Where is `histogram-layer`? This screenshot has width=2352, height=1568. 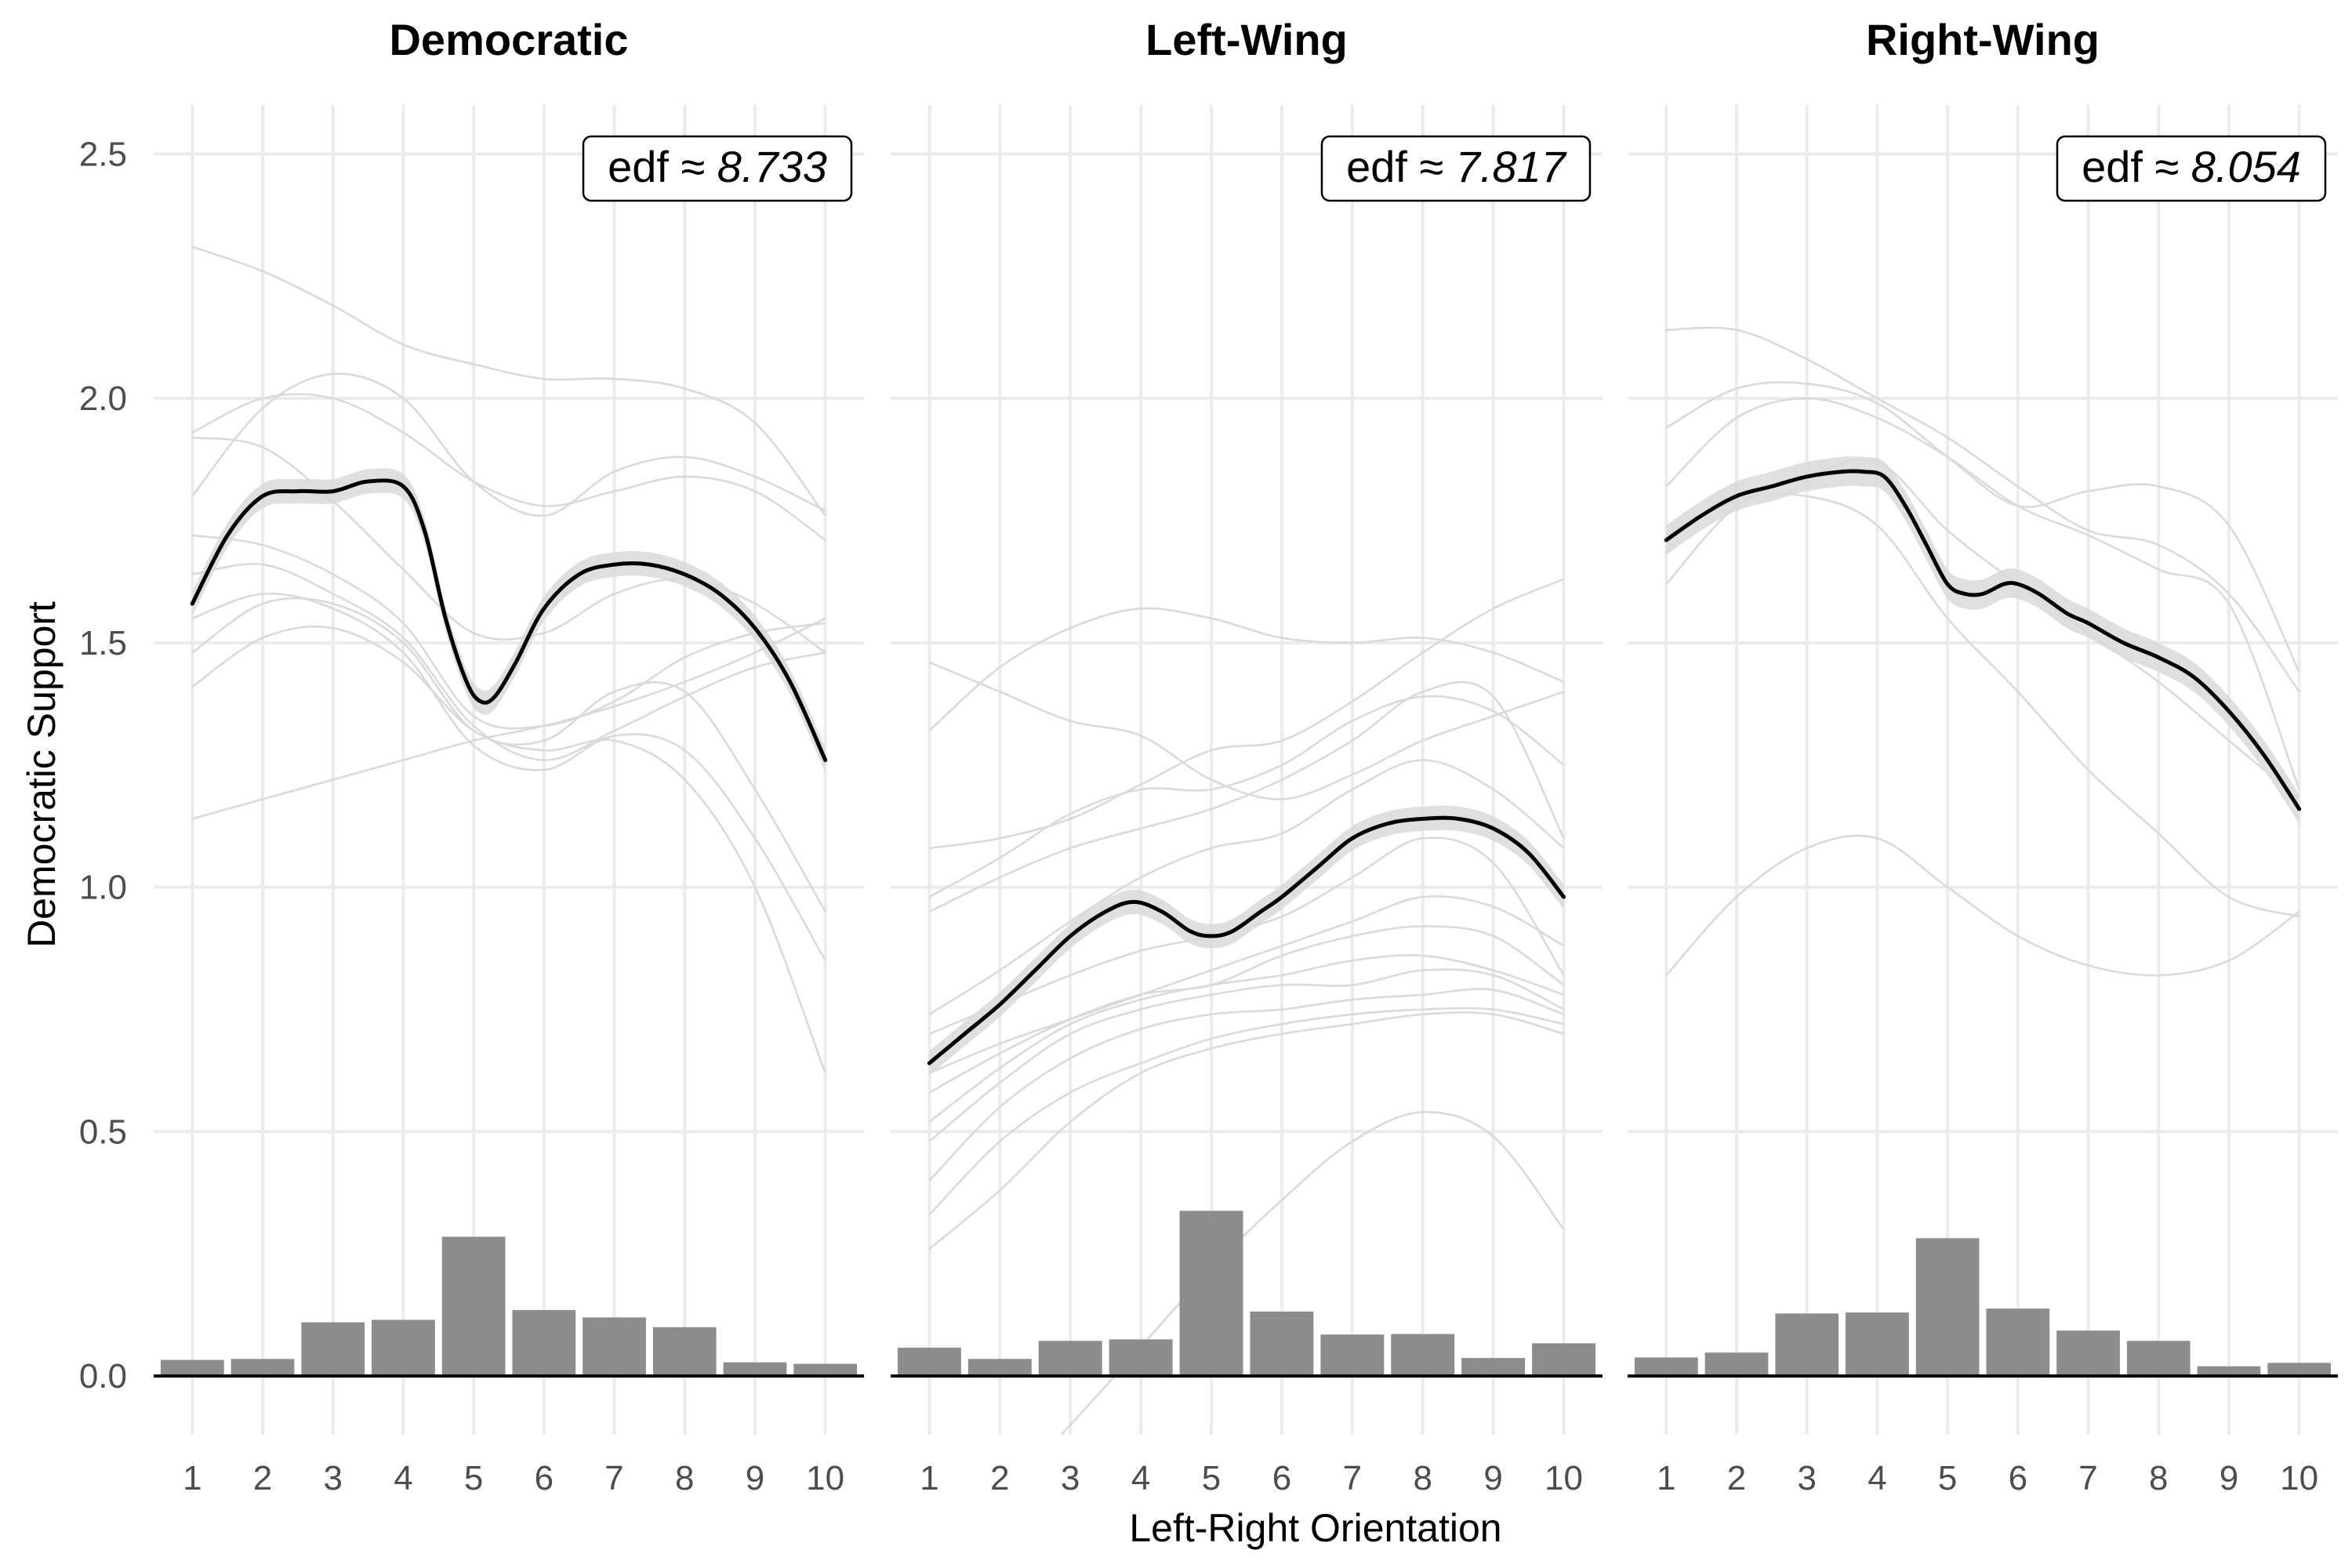 histogram-layer is located at coordinates (1246, 1293).